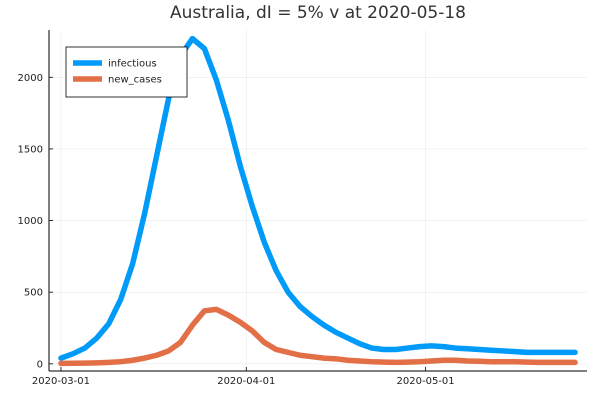 This screenshot has height=405, width=600. Describe the element at coordinates (318, 13) in the screenshot. I see `chart-title: Australia, dI = 5% v at 2020-05-18` at that location.